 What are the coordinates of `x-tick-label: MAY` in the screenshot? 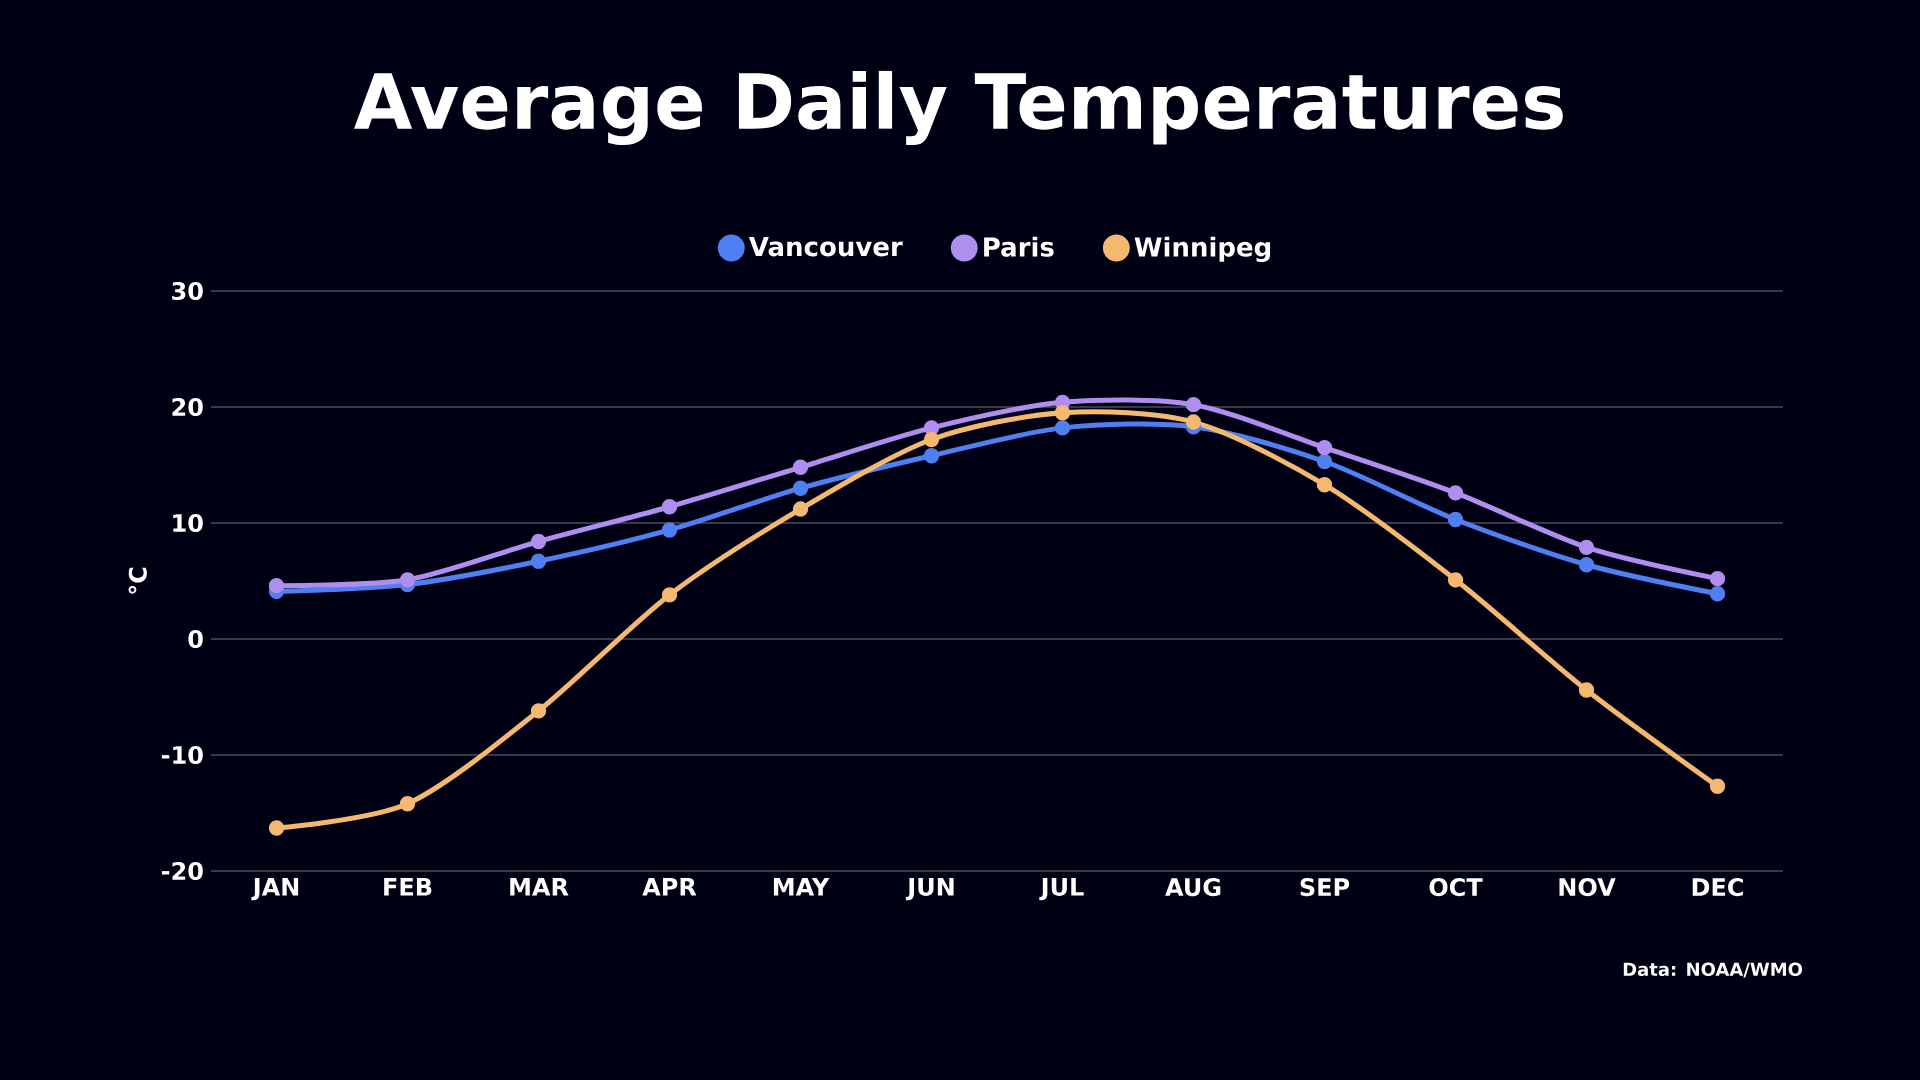 It's located at (801, 887).